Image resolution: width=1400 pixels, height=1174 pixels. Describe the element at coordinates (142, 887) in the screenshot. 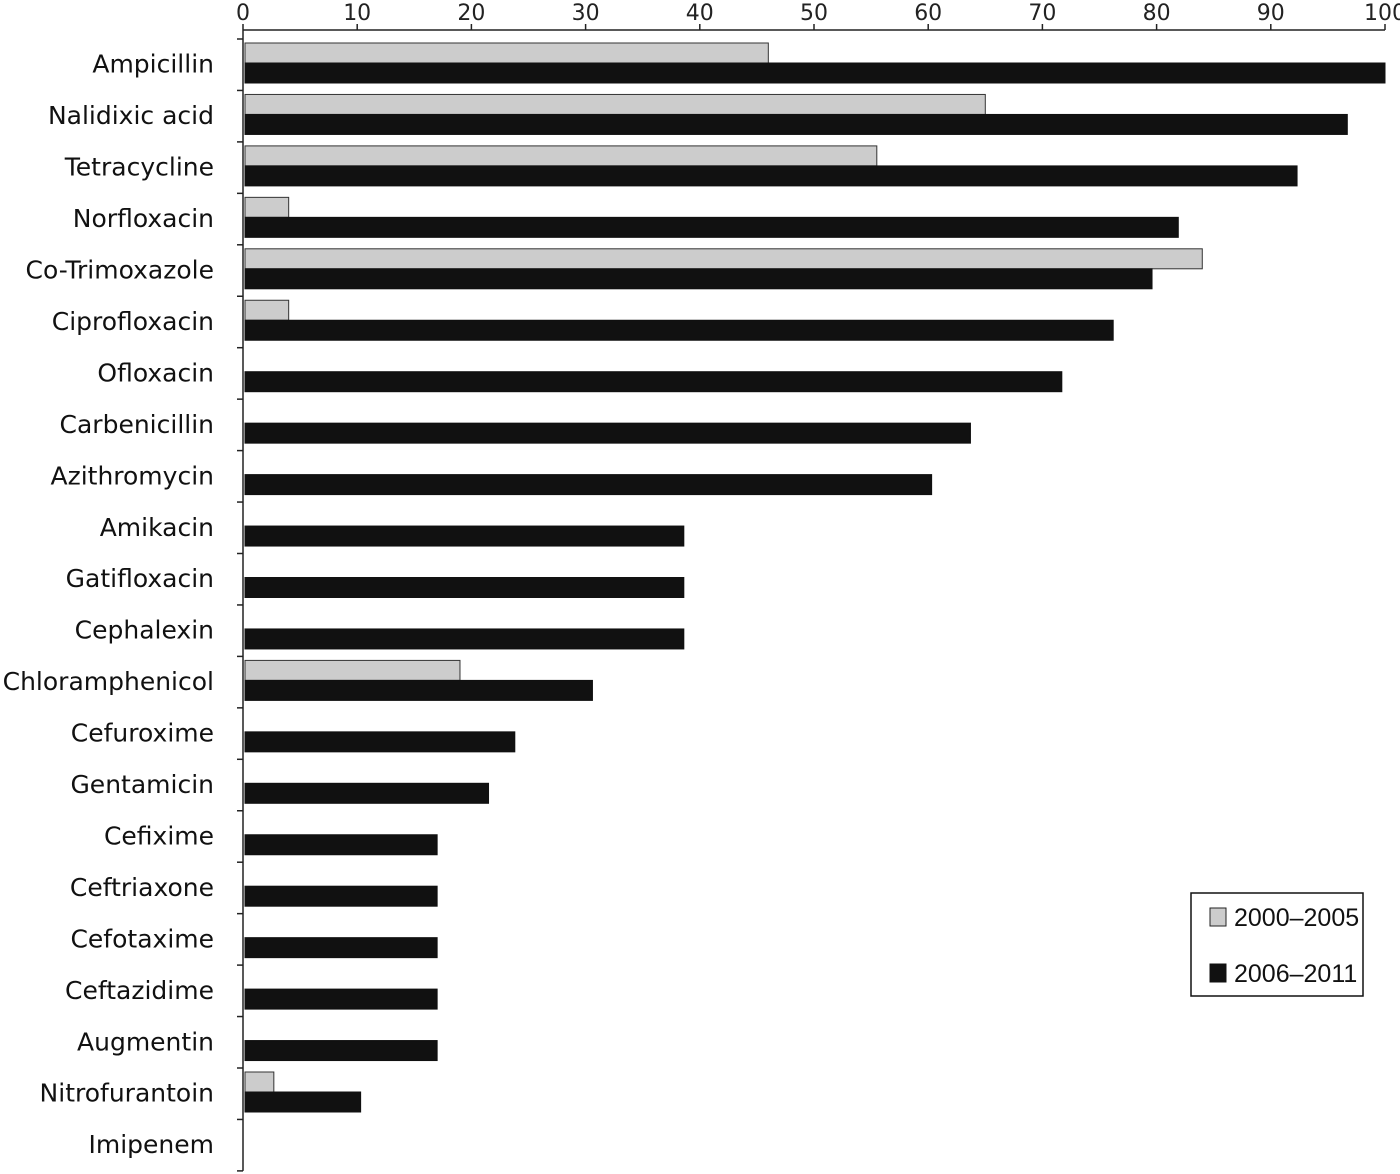

I see `category-label: Ceftriaxone` at that location.